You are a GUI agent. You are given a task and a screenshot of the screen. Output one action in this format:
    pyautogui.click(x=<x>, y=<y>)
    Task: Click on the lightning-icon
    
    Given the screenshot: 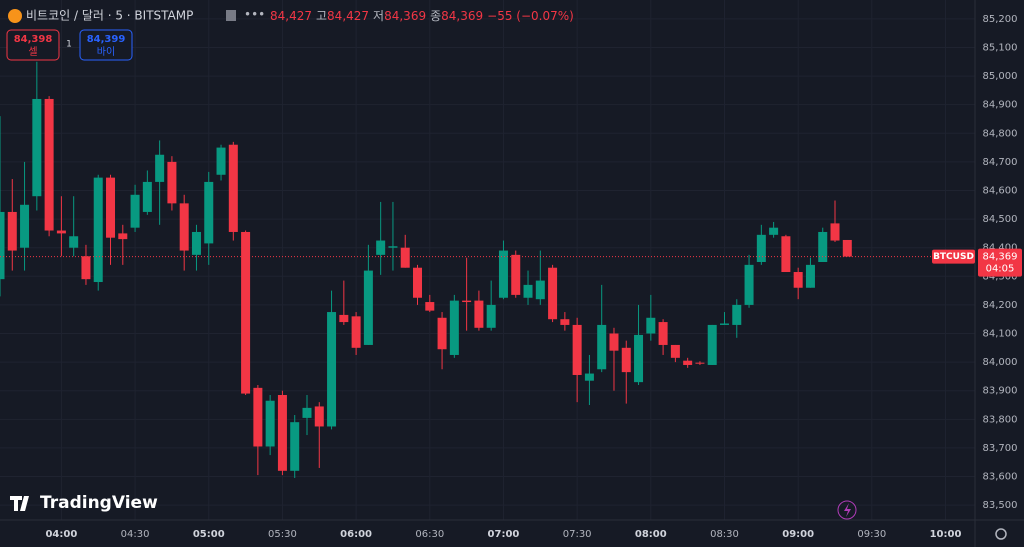 What is the action you would take?
    pyautogui.click(x=847, y=510)
    